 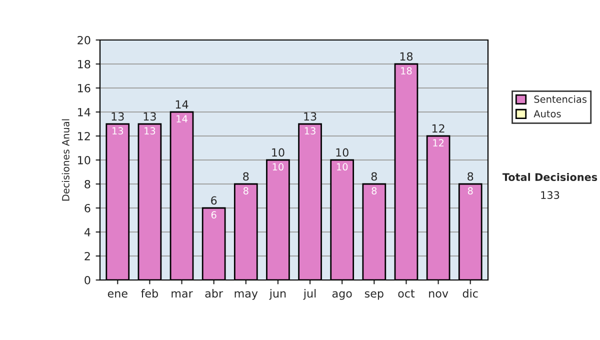 What do you see at coordinates (149, 293) in the screenshot?
I see `x-tick-label: feb` at bounding box center [149, 293].